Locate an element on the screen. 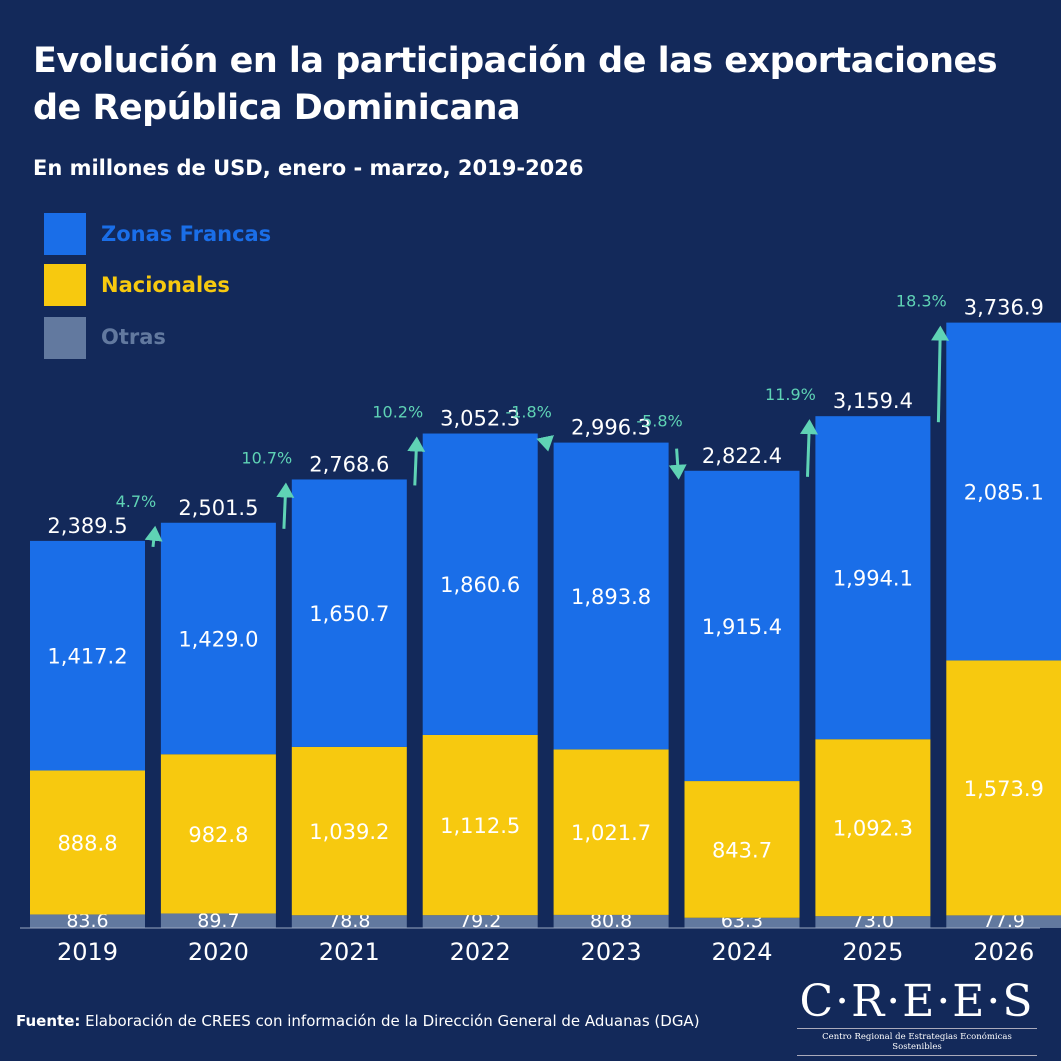 The image size is (1061, 1061). growth-label-2020: 4.7% is located at coordinates (136, 501).